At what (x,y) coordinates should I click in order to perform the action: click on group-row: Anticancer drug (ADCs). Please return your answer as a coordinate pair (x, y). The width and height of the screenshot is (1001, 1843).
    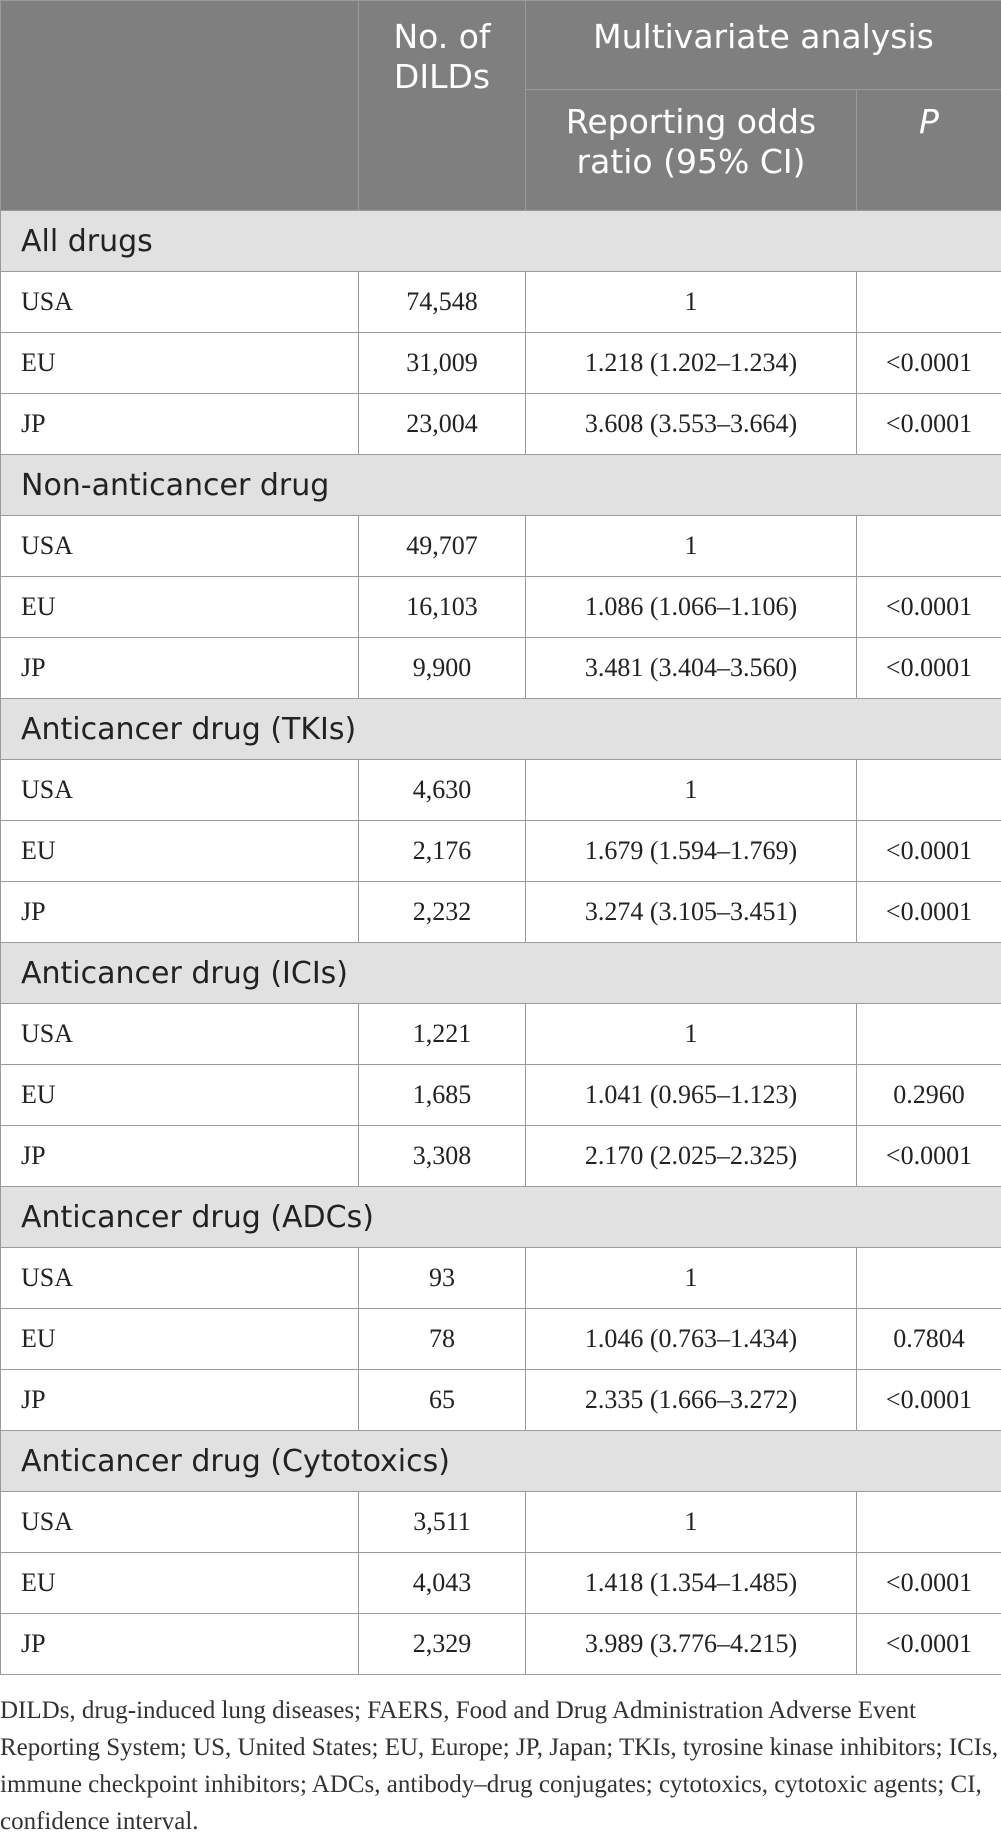
    Looking at the image, I should click on (500, 1217).